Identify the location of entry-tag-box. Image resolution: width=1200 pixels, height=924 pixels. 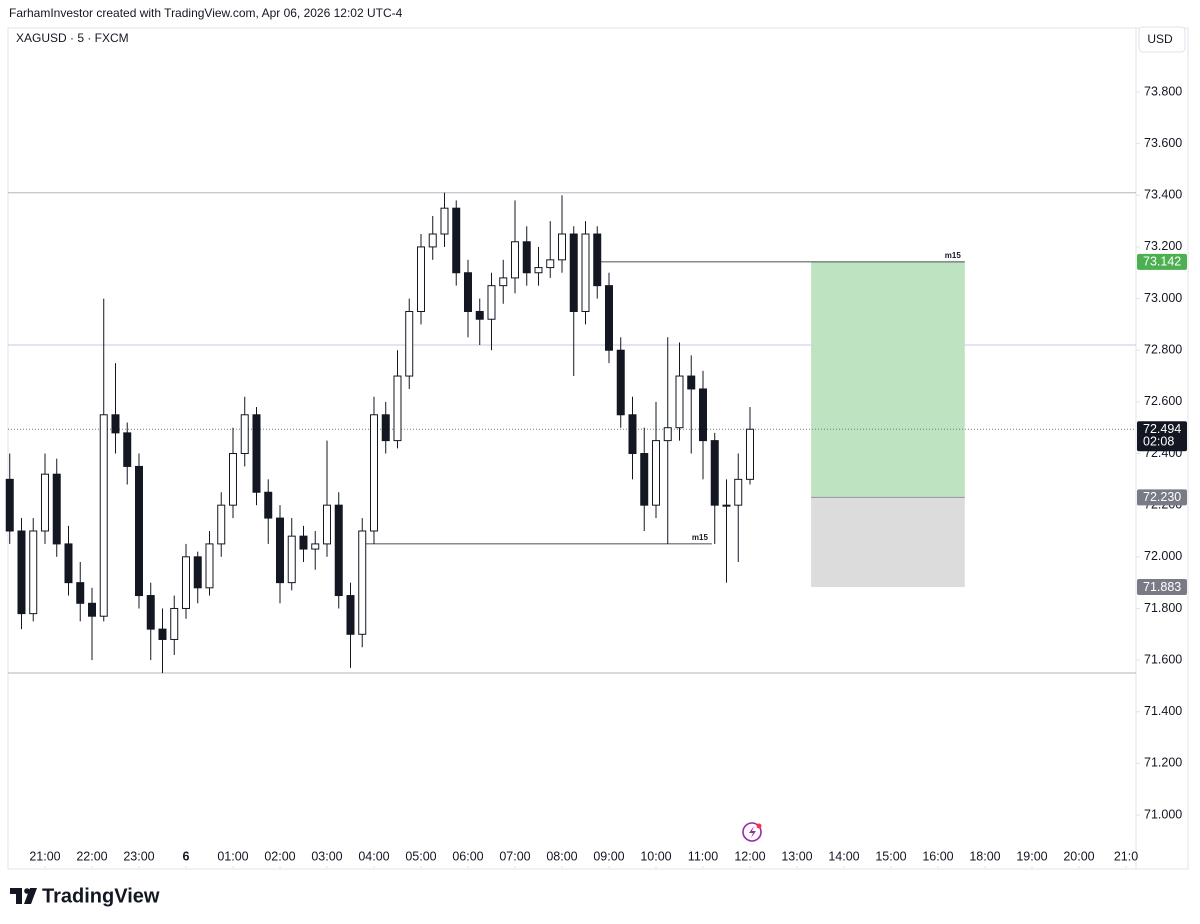
(1162, 497).